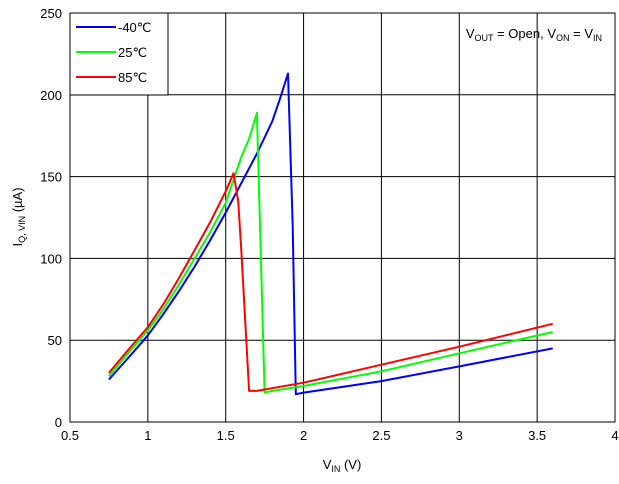 This screenshot has height=484, width=619. Describe the element at coordinates (58, 422) in the screenshot. I see `y-tick-label: 0` at that location.